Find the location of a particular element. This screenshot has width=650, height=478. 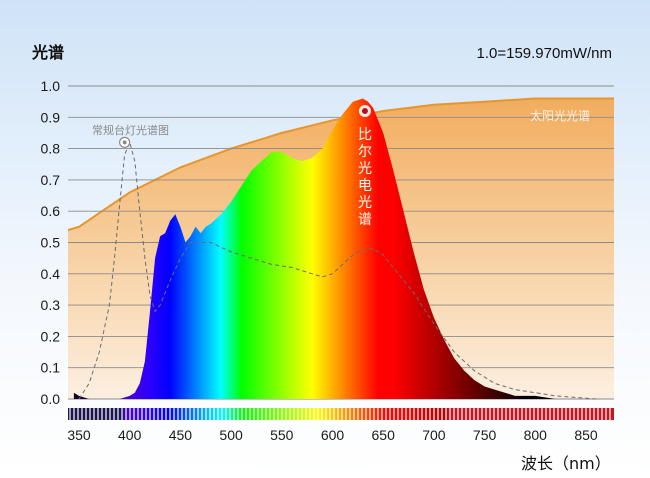

x-axis-label: 波长（nm） is located at coordinates (566, 463).